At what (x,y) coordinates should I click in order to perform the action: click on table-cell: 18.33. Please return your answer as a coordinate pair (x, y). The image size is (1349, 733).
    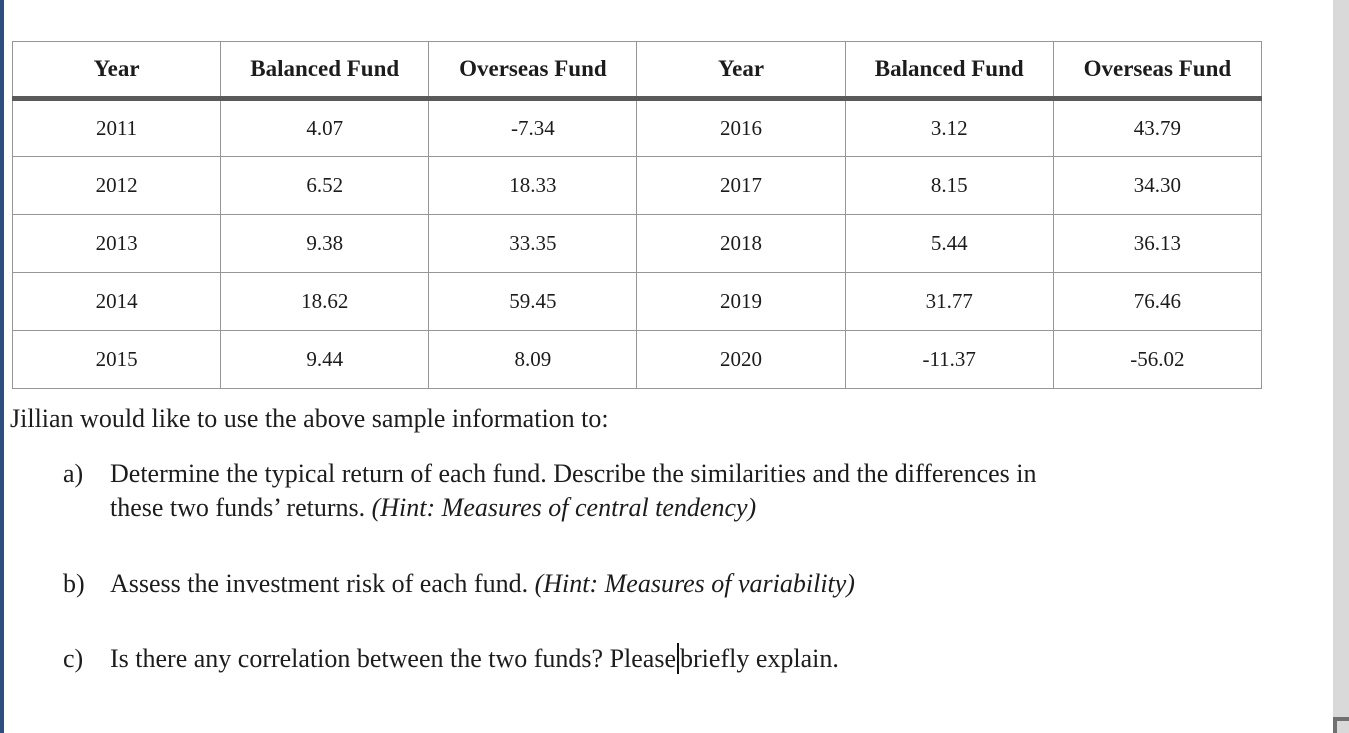
    Looking at the image, I should click on (533, 185).